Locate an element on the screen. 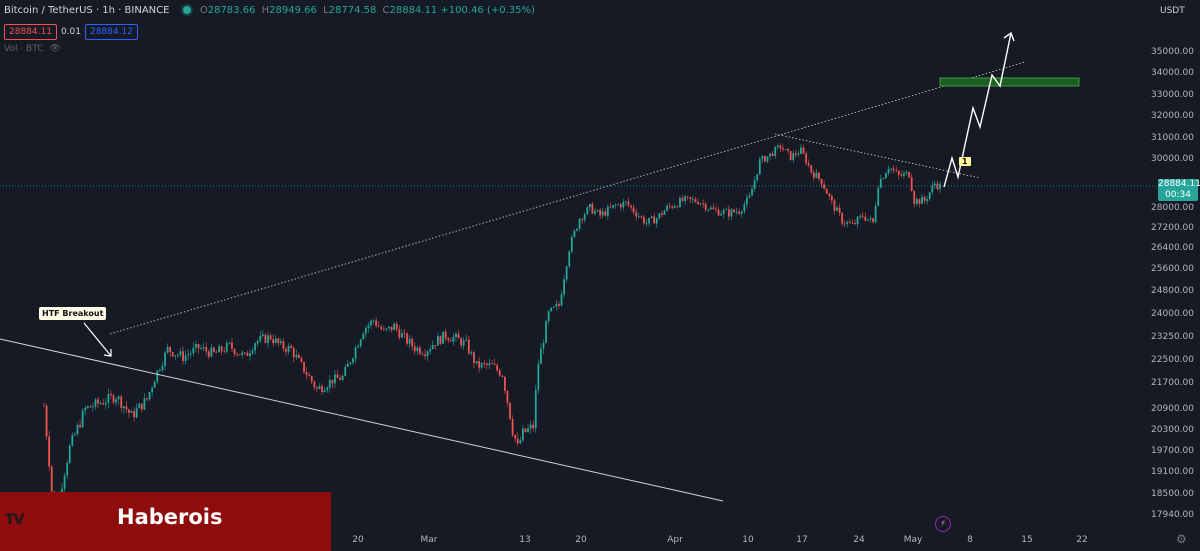 The image size is (1200, 551). projection-arrowhead is located at coordinates (1009, 36).